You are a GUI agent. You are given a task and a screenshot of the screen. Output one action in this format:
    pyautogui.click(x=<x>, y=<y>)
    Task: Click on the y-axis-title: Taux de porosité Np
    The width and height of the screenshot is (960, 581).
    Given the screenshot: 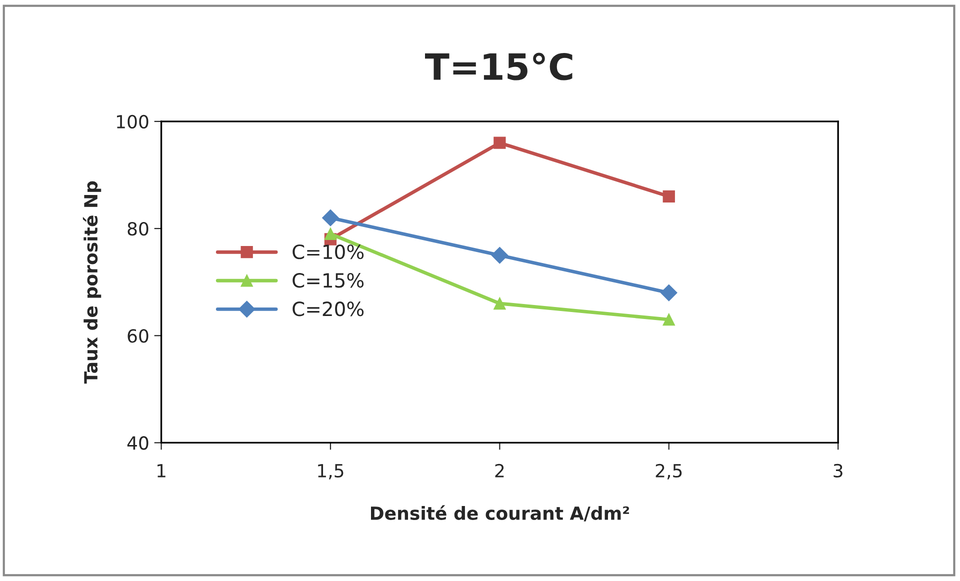 What is the action you would take?
    pyautogui.click(x=92, y=282)
    